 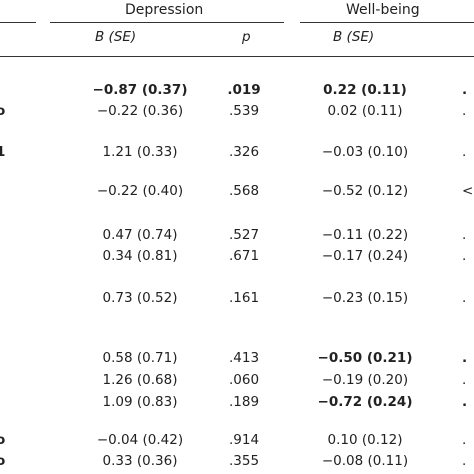 What do you see at coordinates (365, 111) in the screenshot?
I see `wellbeing-b-se-cell: 0.02 (0.11)` at bounding box center [365, 111].